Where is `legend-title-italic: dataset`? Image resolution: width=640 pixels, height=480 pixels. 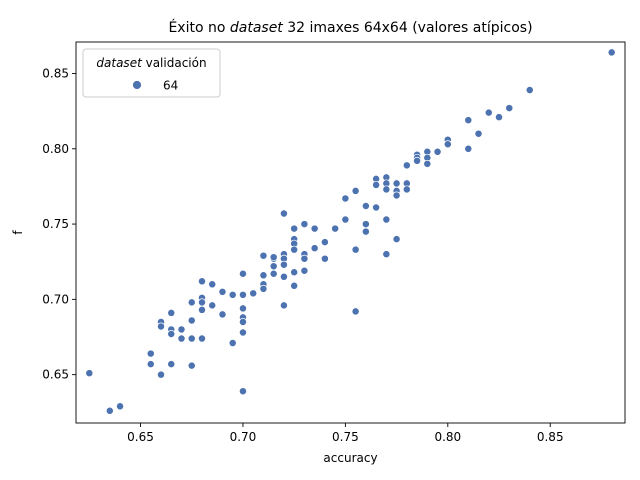
legend-title-italic: dataset is located at coordinates (119, 63).